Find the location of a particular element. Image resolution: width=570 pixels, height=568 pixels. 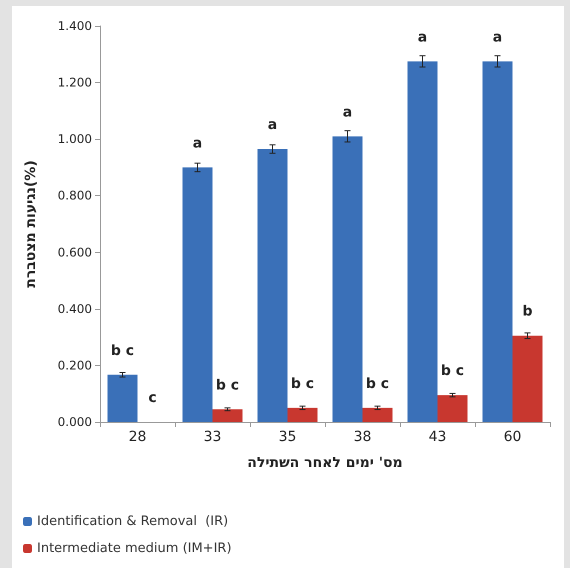

y-tick-label: 1.000 is located at coordinates (75, 139).